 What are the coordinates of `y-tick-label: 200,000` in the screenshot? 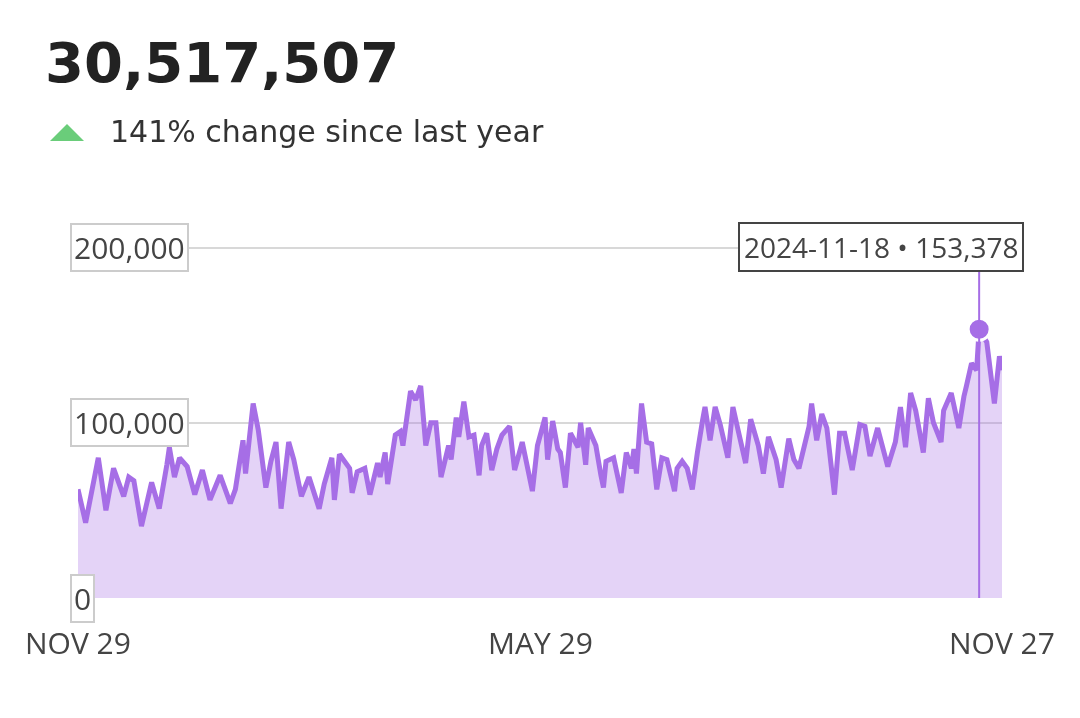 It's located at (129, 247).